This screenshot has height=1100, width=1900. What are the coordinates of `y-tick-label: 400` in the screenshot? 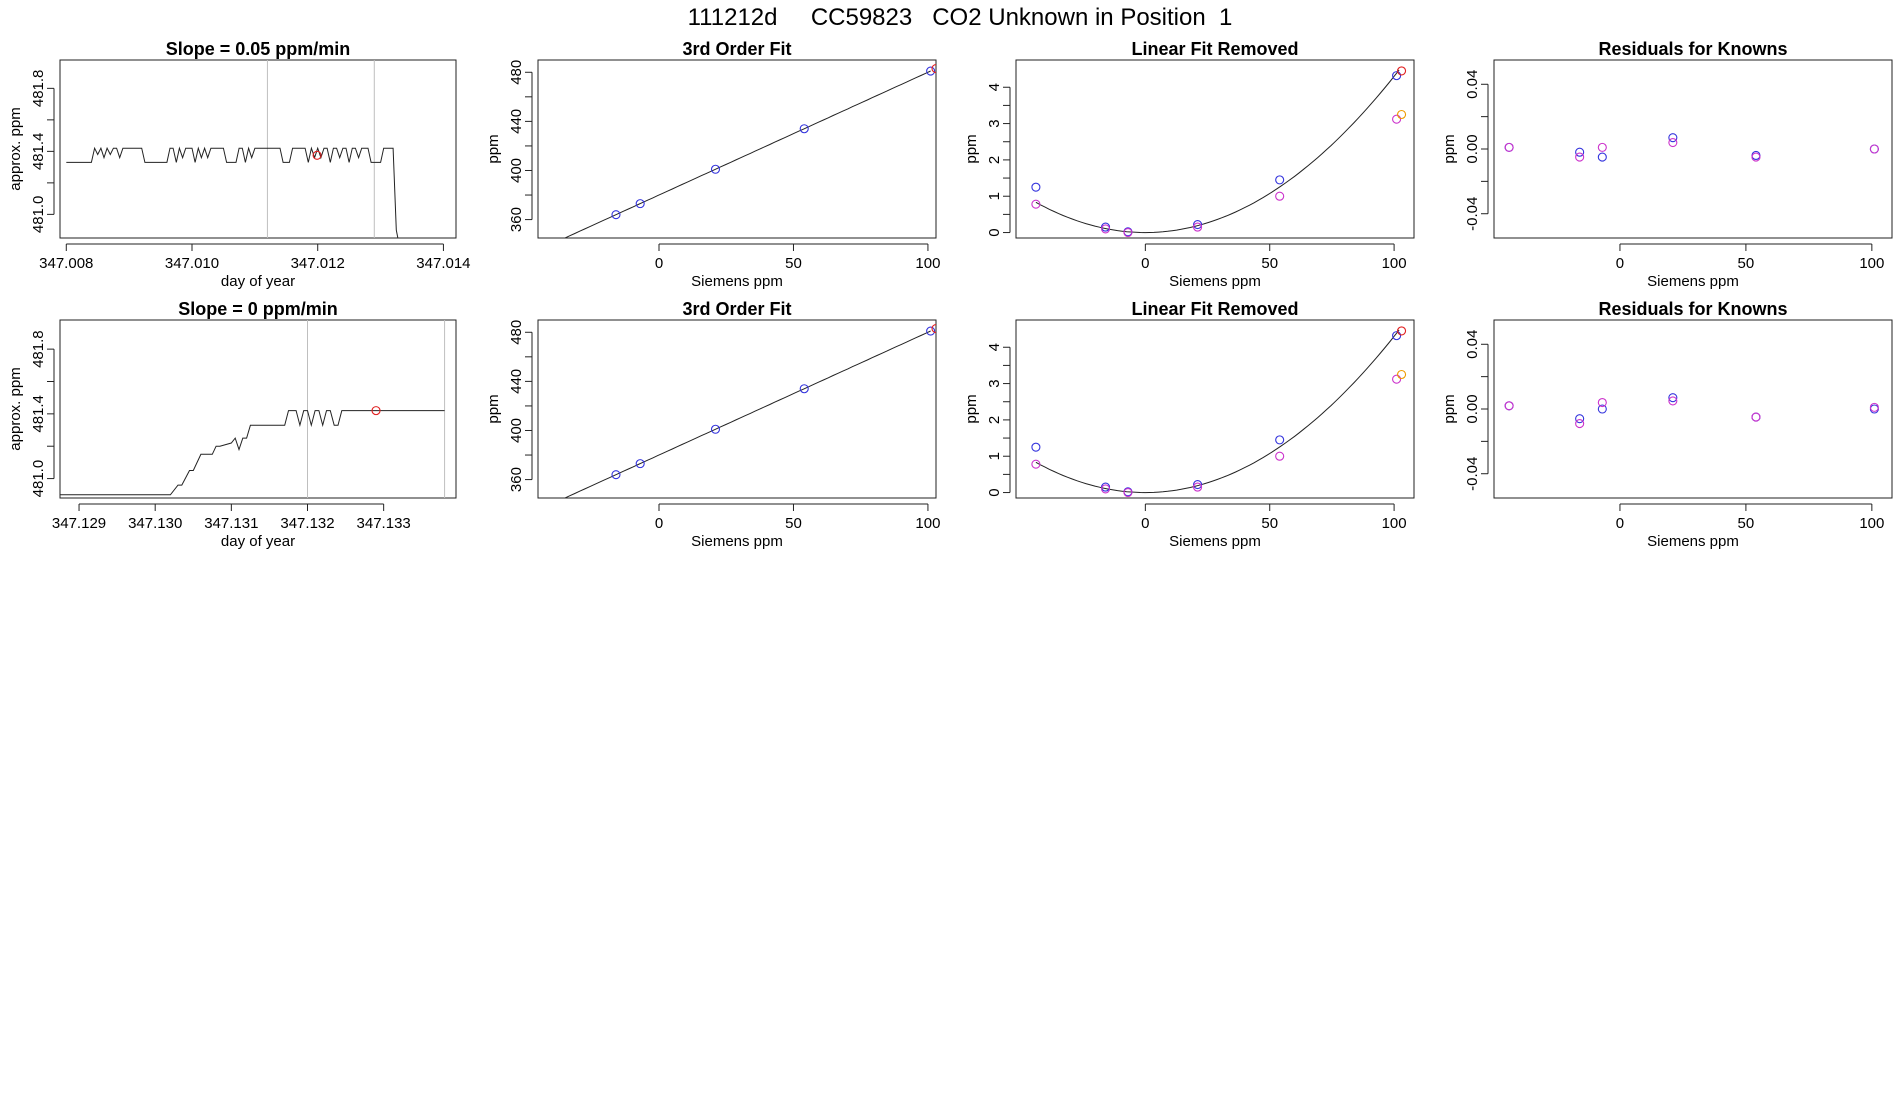 It's located at (516, 430).